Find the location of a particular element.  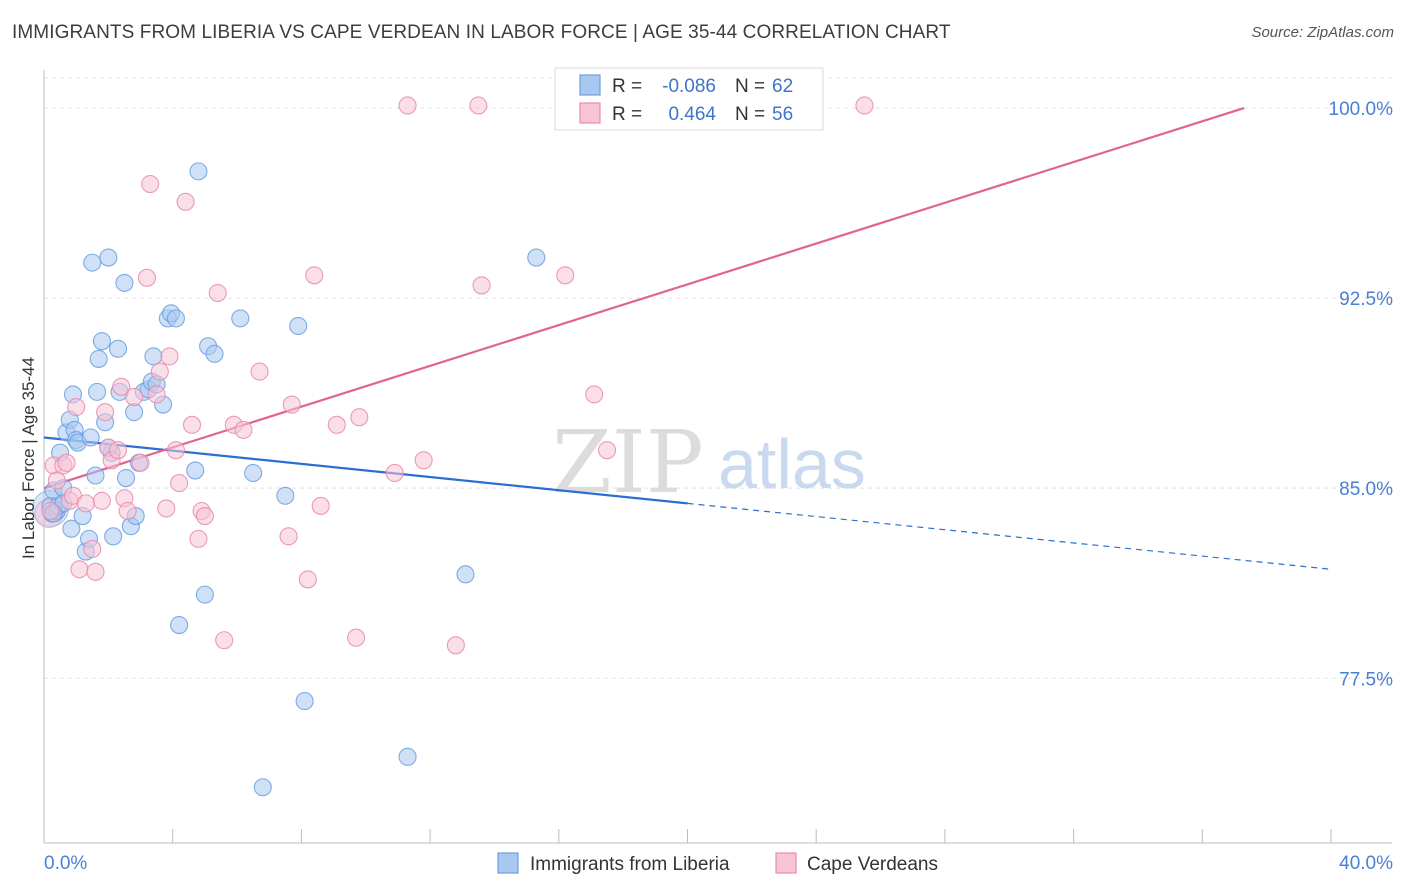

n-value-cape-verdeans: 56 is located at coordinates (782, 114).